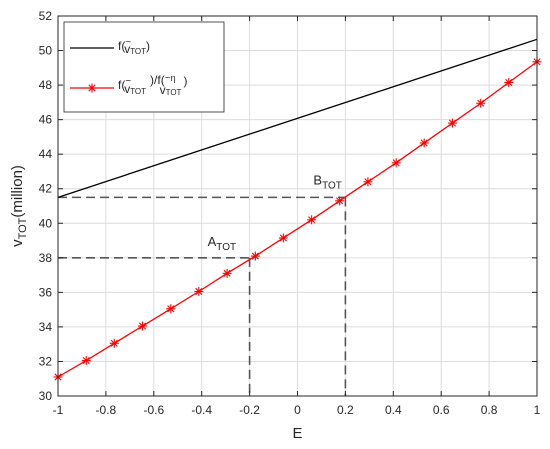 This screenshot has width=550, height=449. I want to click on legend-entry-black: f(~vTOT), so click(134, 46).